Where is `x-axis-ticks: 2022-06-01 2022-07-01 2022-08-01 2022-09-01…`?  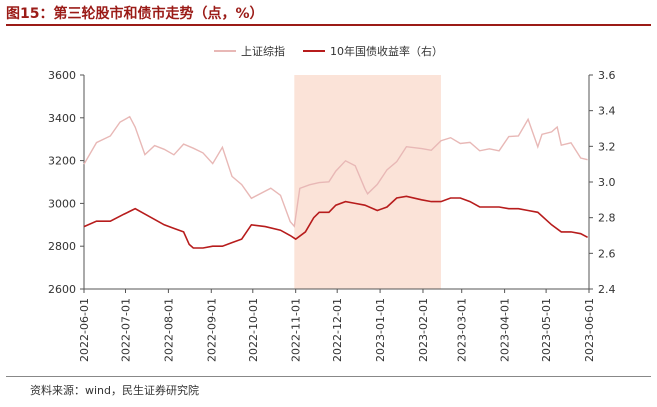
x-axis-ticks: 2022-06-01 2022-07-01 2022-08-01 2022-09-01… is located at coordinates (337, 325).